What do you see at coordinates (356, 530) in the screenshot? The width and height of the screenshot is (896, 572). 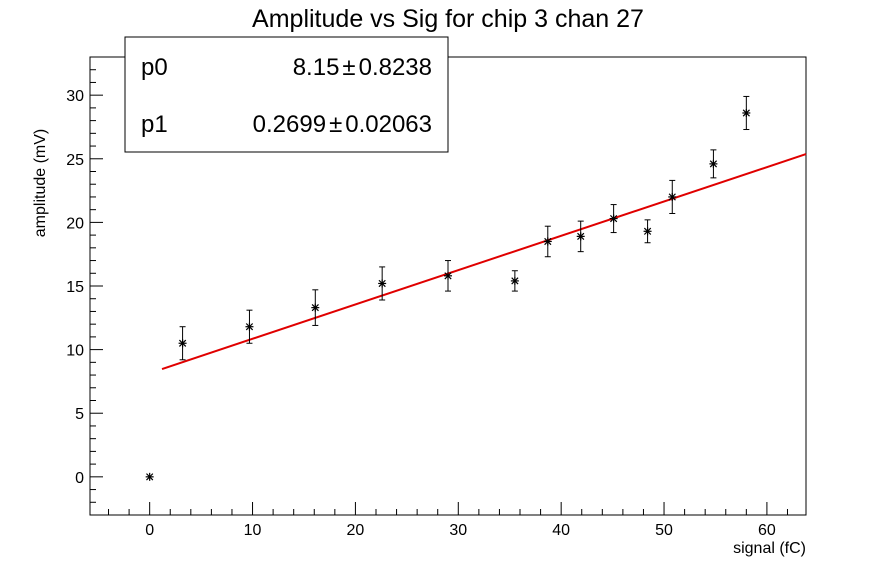 I see `x-tick-label: 20` at bounding box center [356, 530].